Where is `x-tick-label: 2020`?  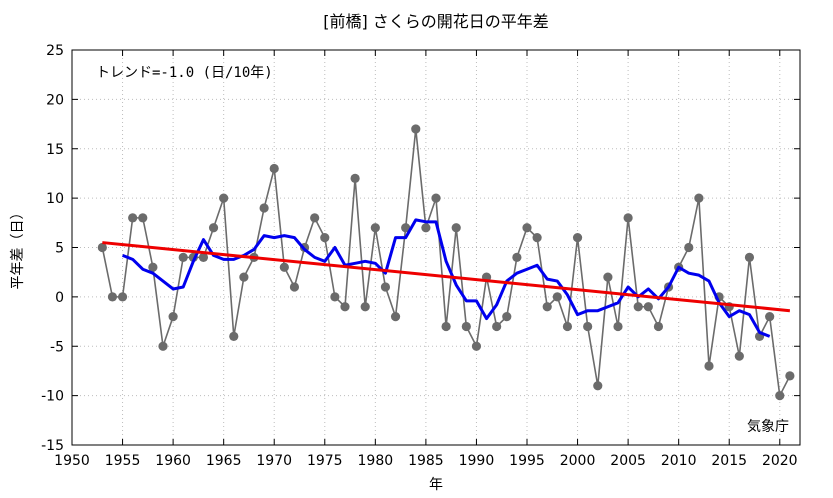
x-tick-label: 2020 is located at coordinates (780, 461).